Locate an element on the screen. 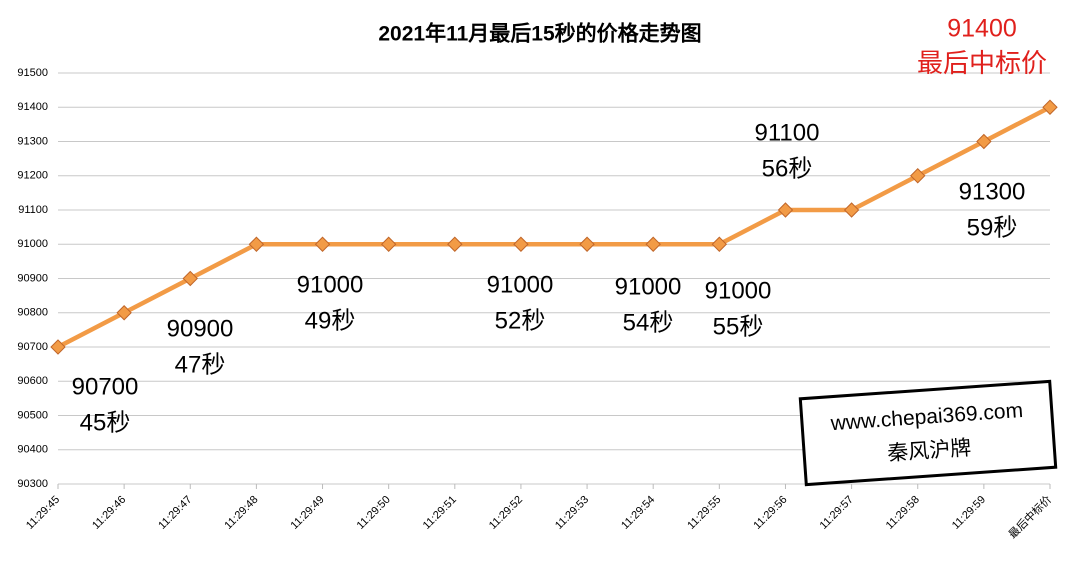 Image resolution: width=1080 pixels, height=565 pixels. annotation-text: 56秒 is located at coordinates (787, 168).